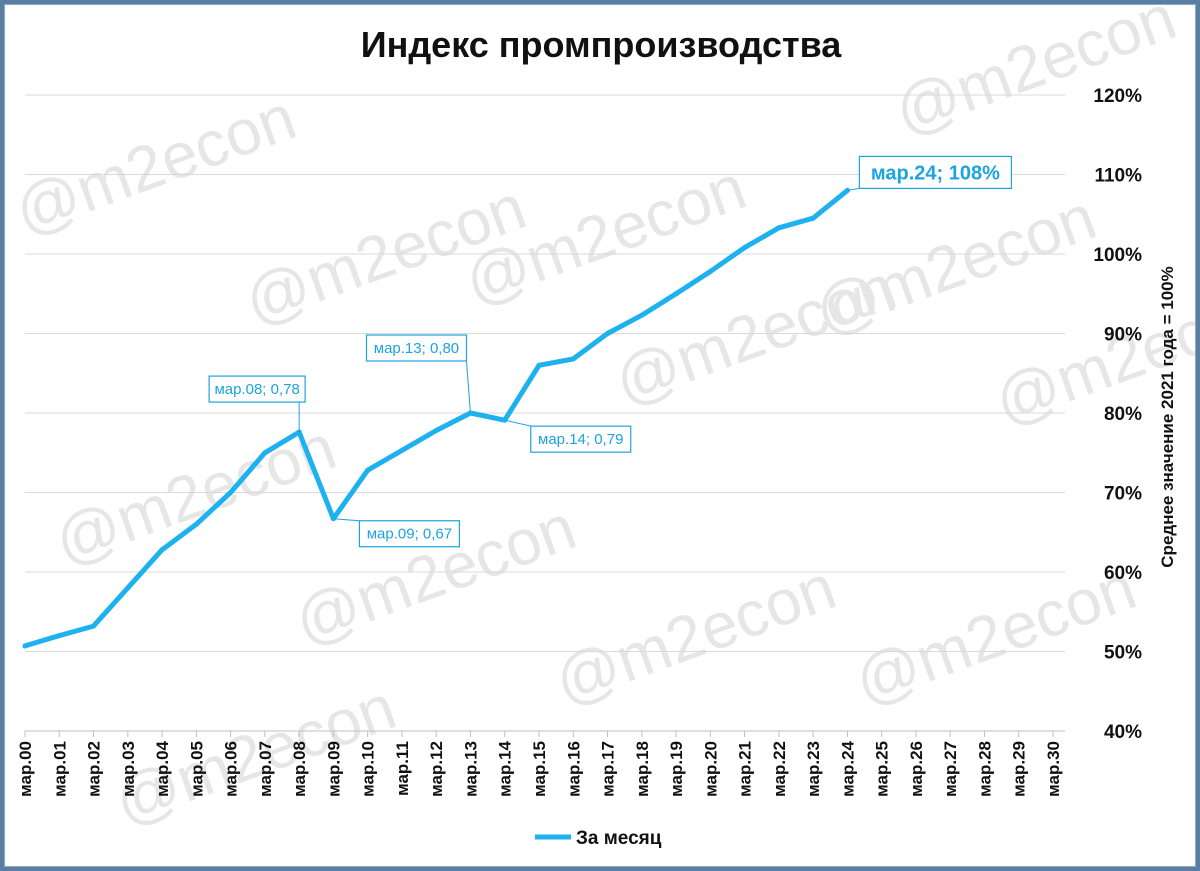 This screenshot has width=1200, height=871. What do you see at coordinates (1123, 732) in the screenshot?
I see `y-tick-label: 40%` at bounding box center [1123, 732].